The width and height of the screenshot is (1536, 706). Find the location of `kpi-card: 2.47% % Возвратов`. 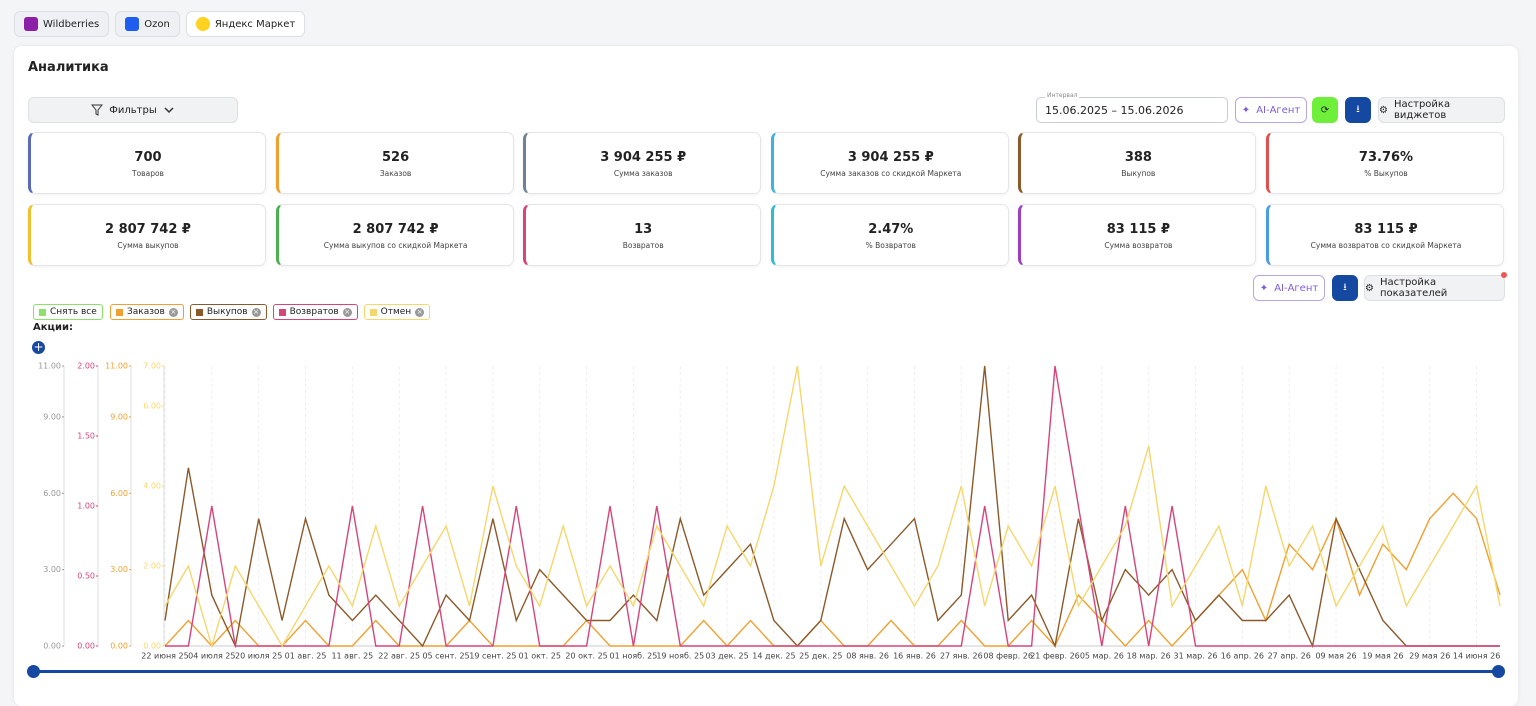

kpi-card: 2.47% % Возвратов is located at coordinates (889, 235).